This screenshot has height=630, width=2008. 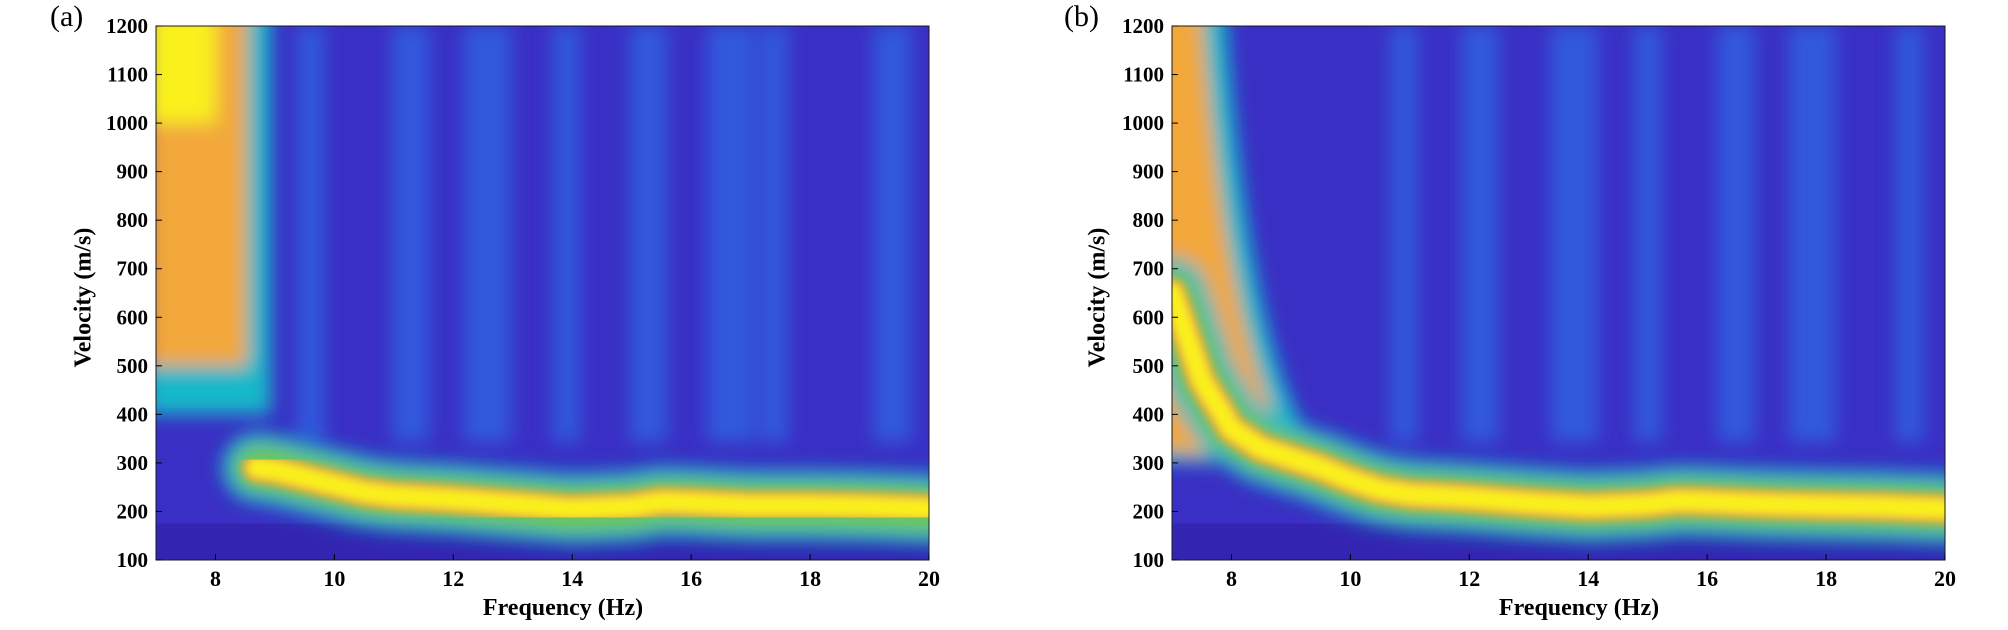 What do you see at coordinates (1081, 16) in the screenshot?
I see `panel-label-b: (b)` at bounding box center [1081, 16].